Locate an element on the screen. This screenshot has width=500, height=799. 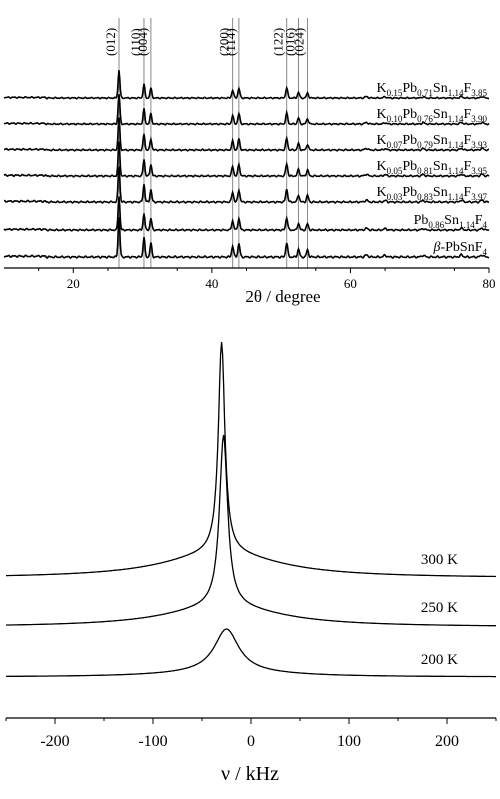
xrd-ticks: 20 40 60 80 is located at coordinates (267, 279).